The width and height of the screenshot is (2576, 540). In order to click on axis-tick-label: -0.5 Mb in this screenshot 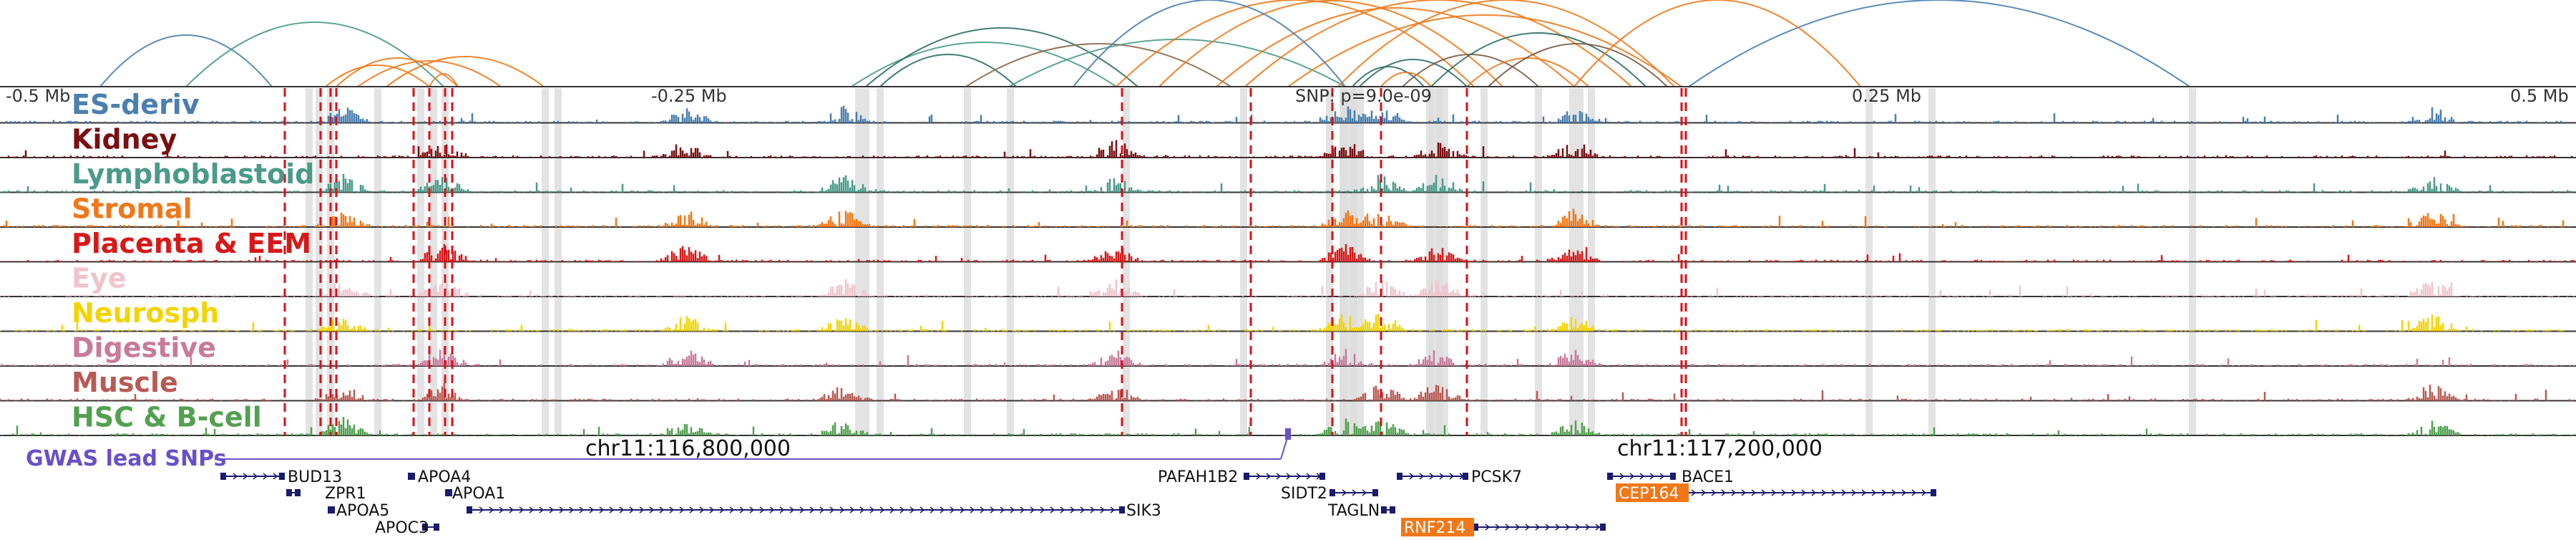, I will do `click(38, 96)`.